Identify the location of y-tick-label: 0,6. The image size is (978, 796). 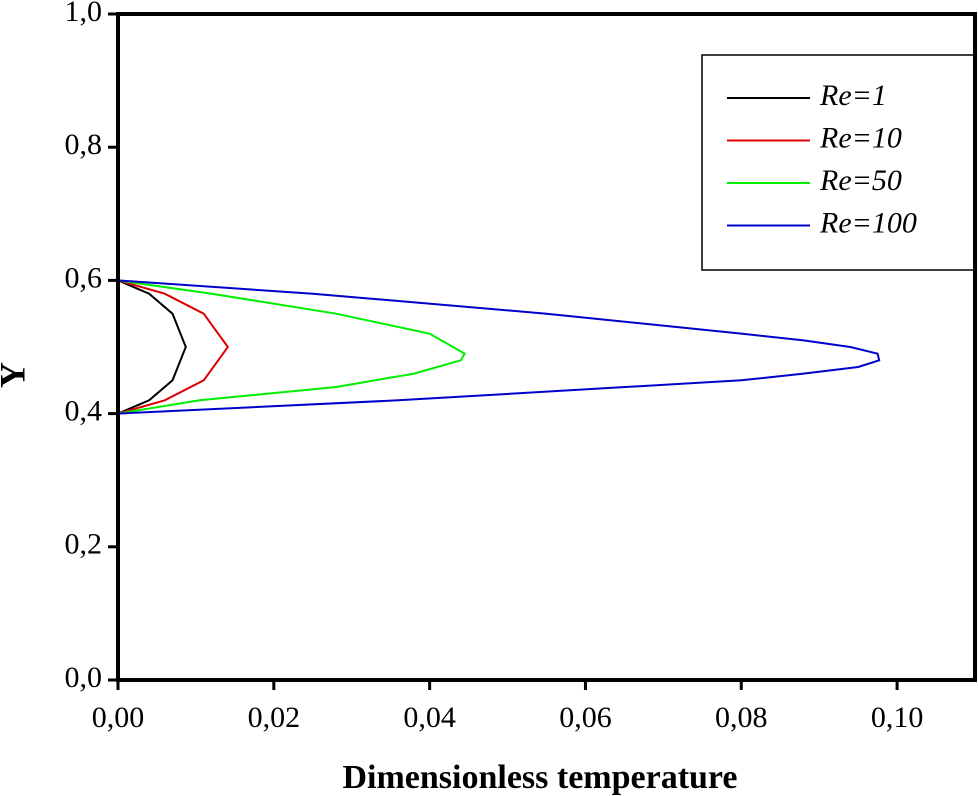
(84, 277).